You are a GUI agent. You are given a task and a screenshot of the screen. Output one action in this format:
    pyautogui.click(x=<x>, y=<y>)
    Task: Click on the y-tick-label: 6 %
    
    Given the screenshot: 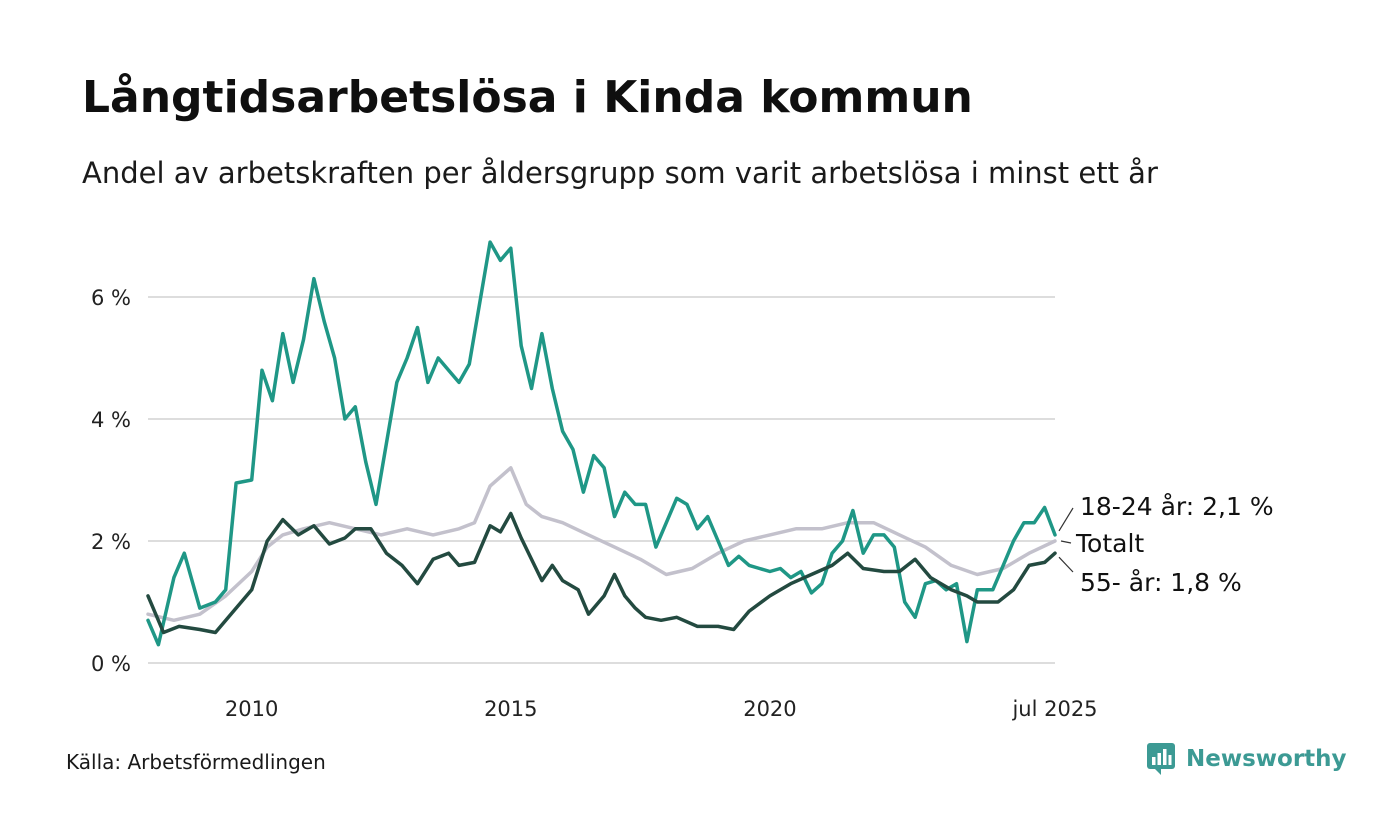 What is the action you would take?
    pyautogui.click(x=111, y=298)
    